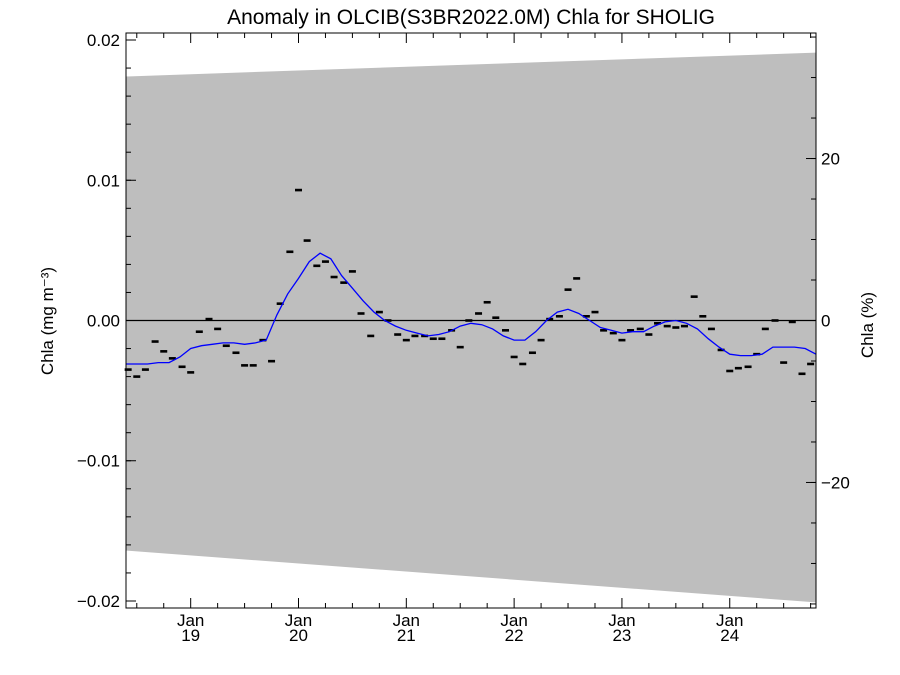 The image size is (900, 675). What do you see at coordinates (103, 40) in the screenshot?
I see `y-tick-label: 0.02` at bounding box center [103, 40].